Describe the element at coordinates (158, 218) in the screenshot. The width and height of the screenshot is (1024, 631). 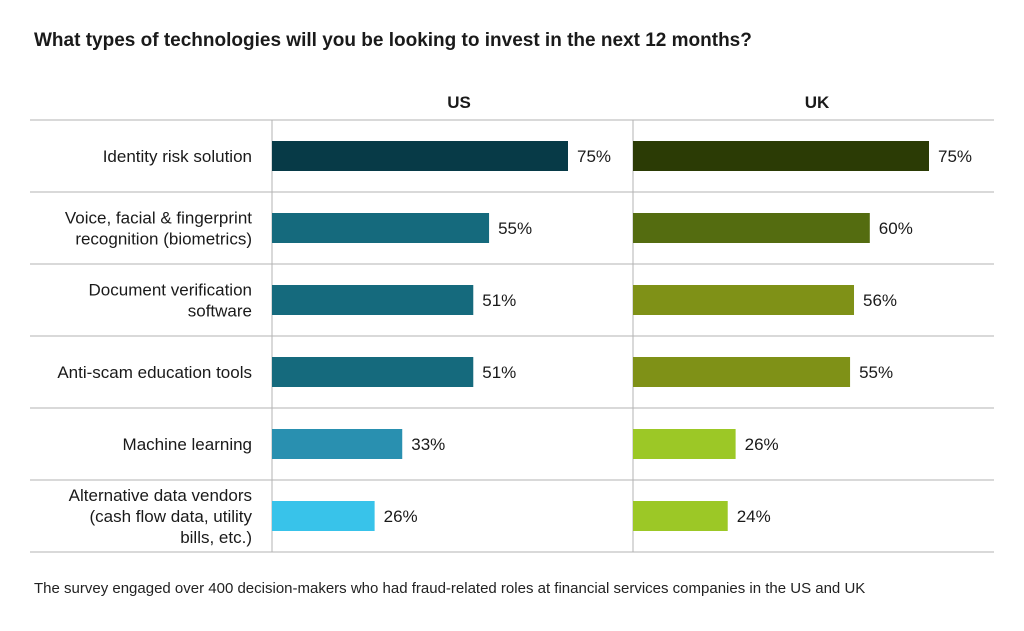
I see `category-label-line: Voice, facial & fingerprint` at that location.